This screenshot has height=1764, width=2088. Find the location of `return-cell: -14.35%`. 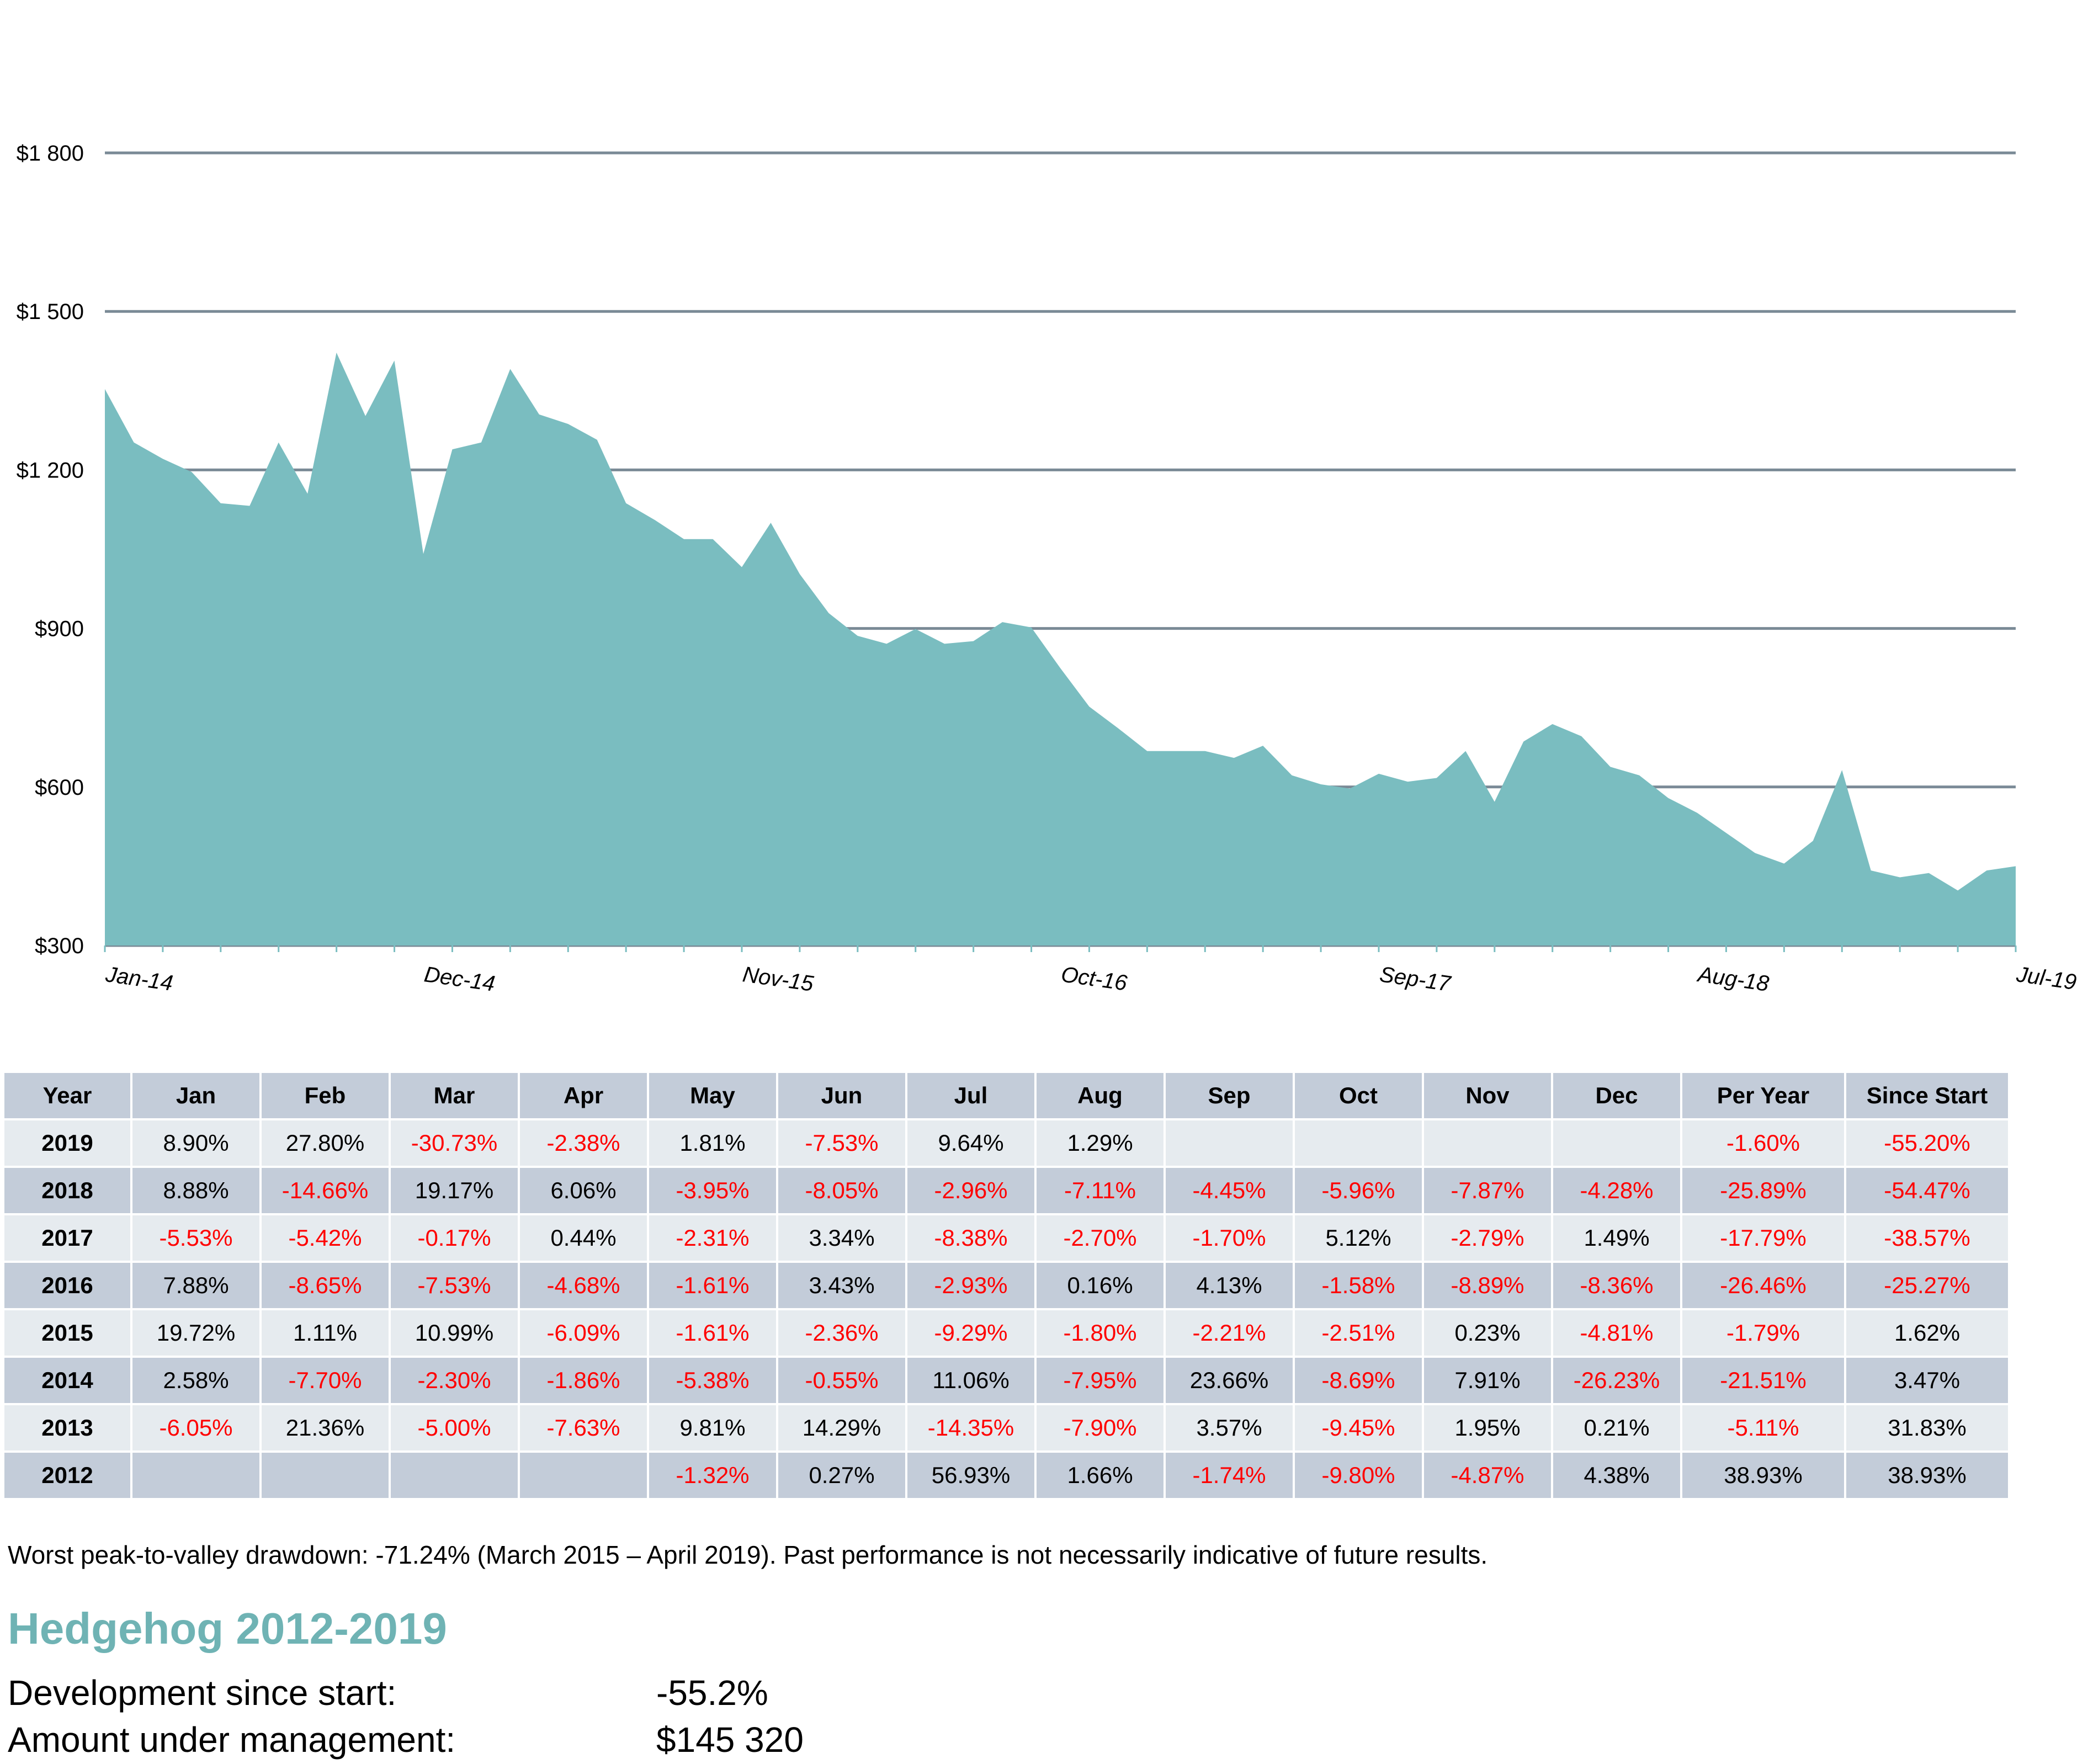

return-cell: -14.35% is located at coordinates (970, 1427).